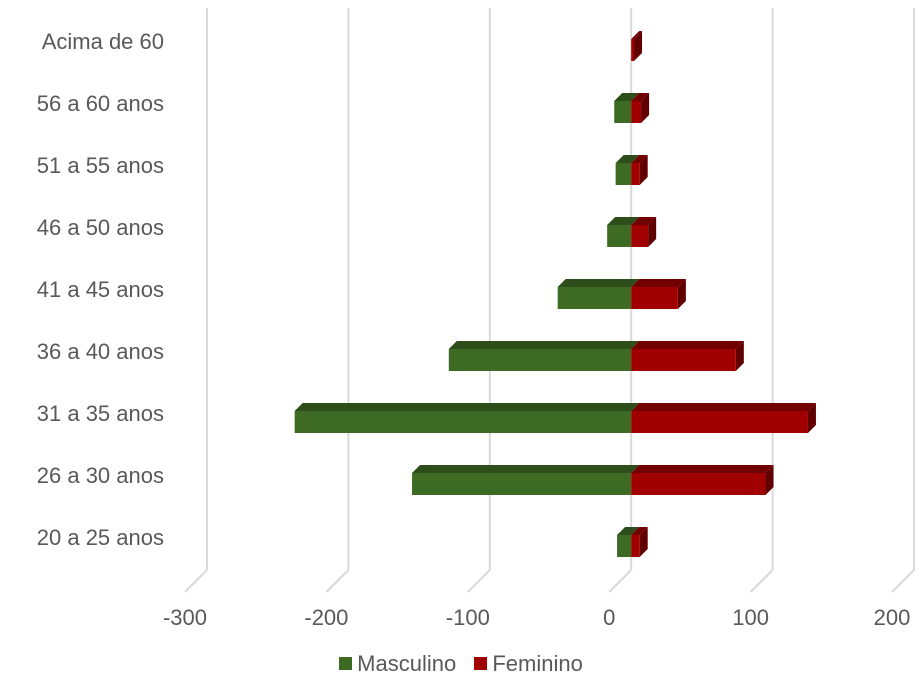  I want to click on category-label: 56 a 60 anos, so click(100, 103).